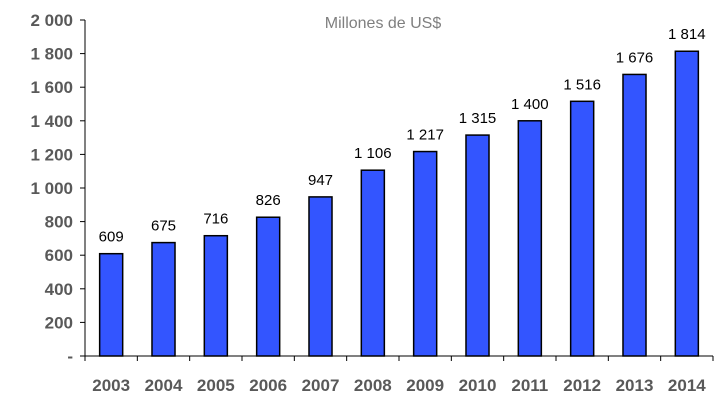  I want to click on x-tick-label-2011: 2011, so click(529, 385).